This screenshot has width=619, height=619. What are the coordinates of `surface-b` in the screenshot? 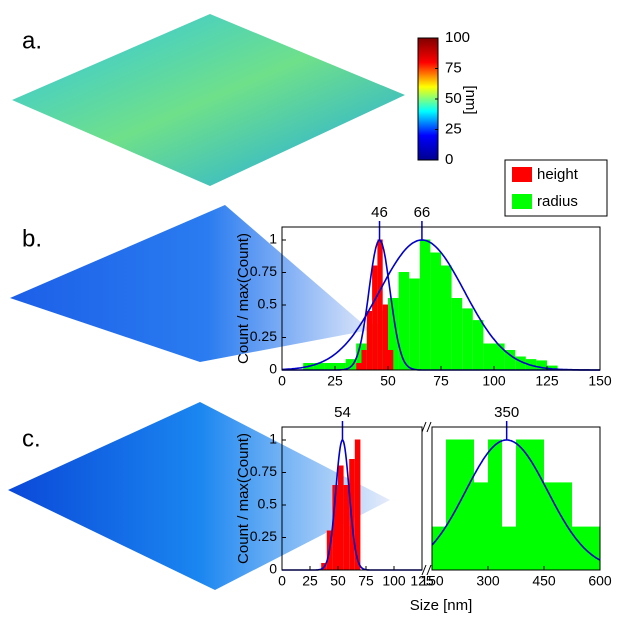 It's located at (190, 283).